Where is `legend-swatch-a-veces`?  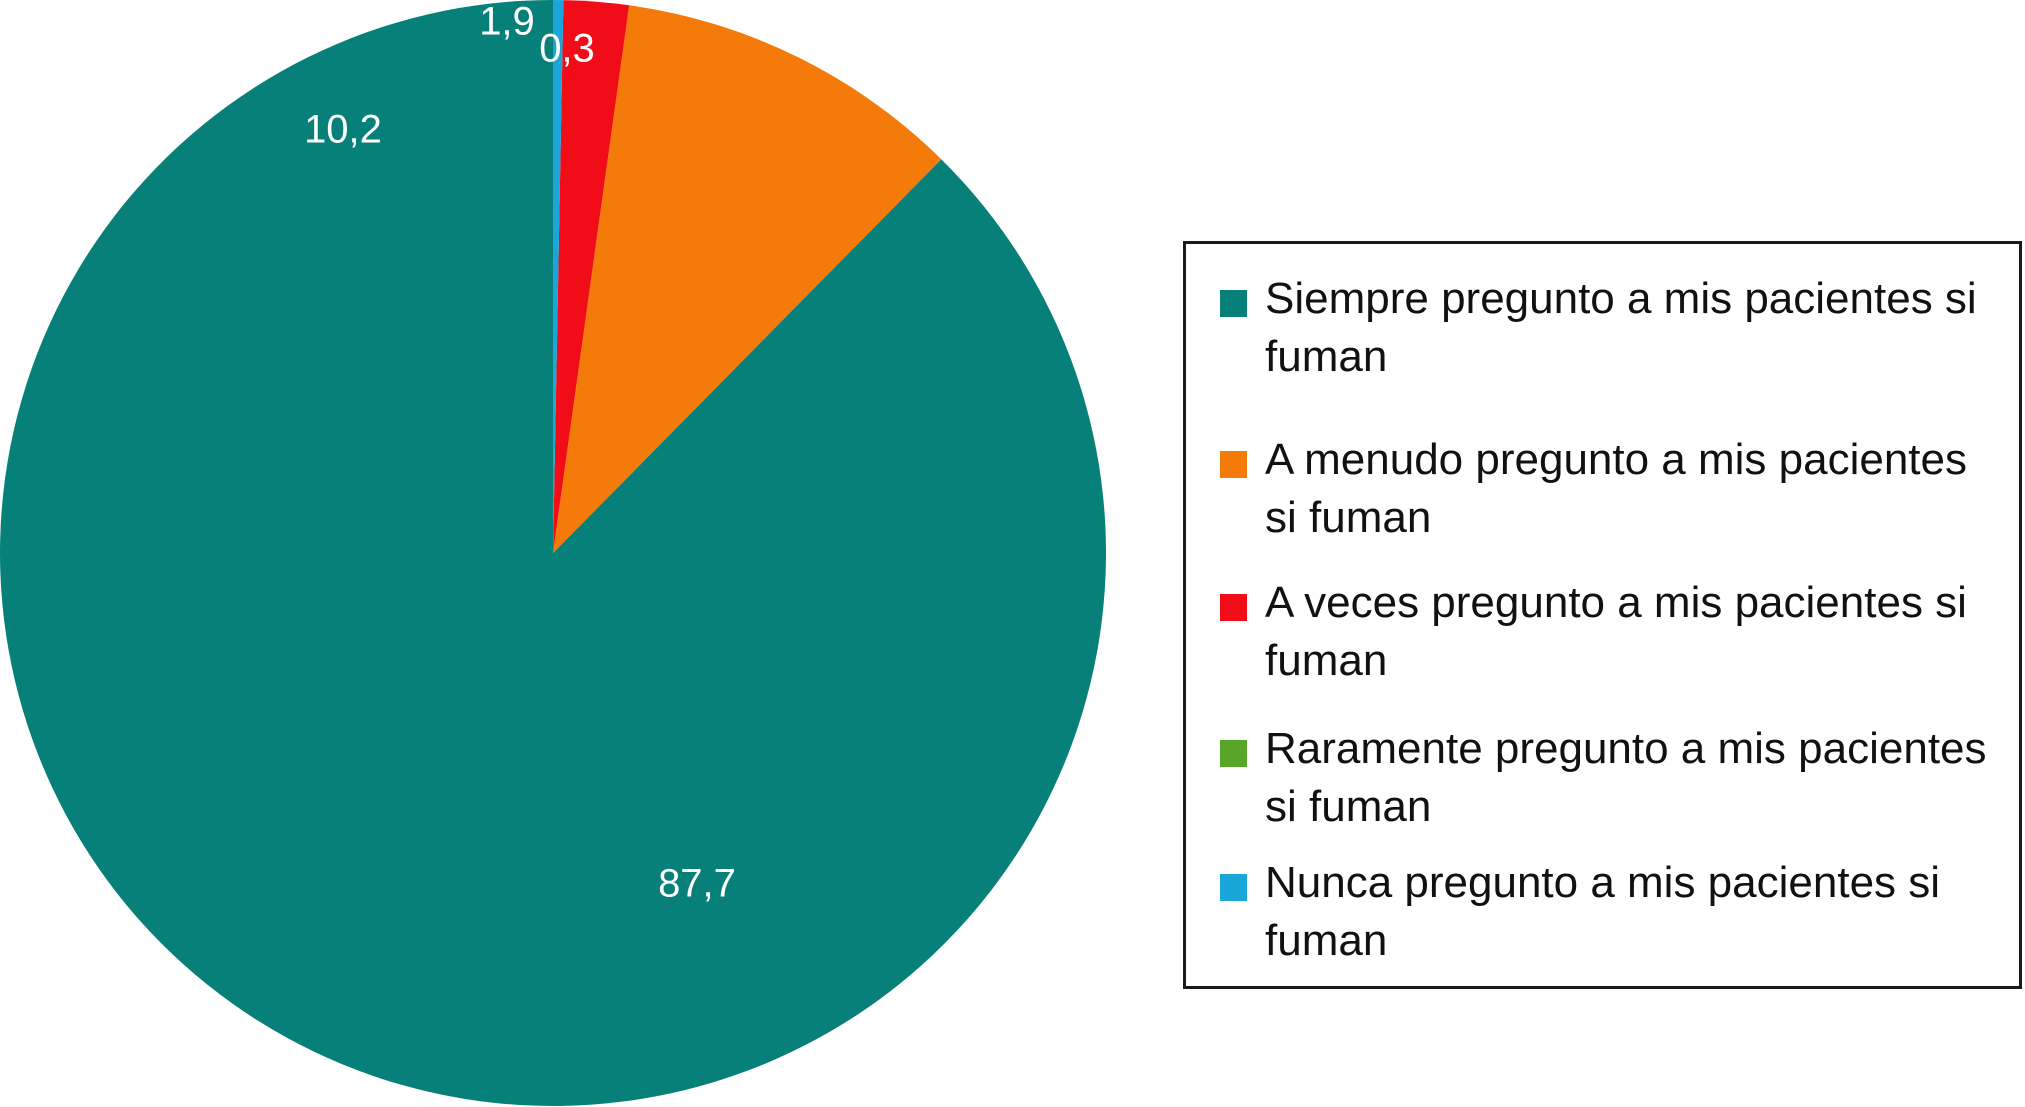
legend-swatch-a-veces is located at coordinates (1233, 607).